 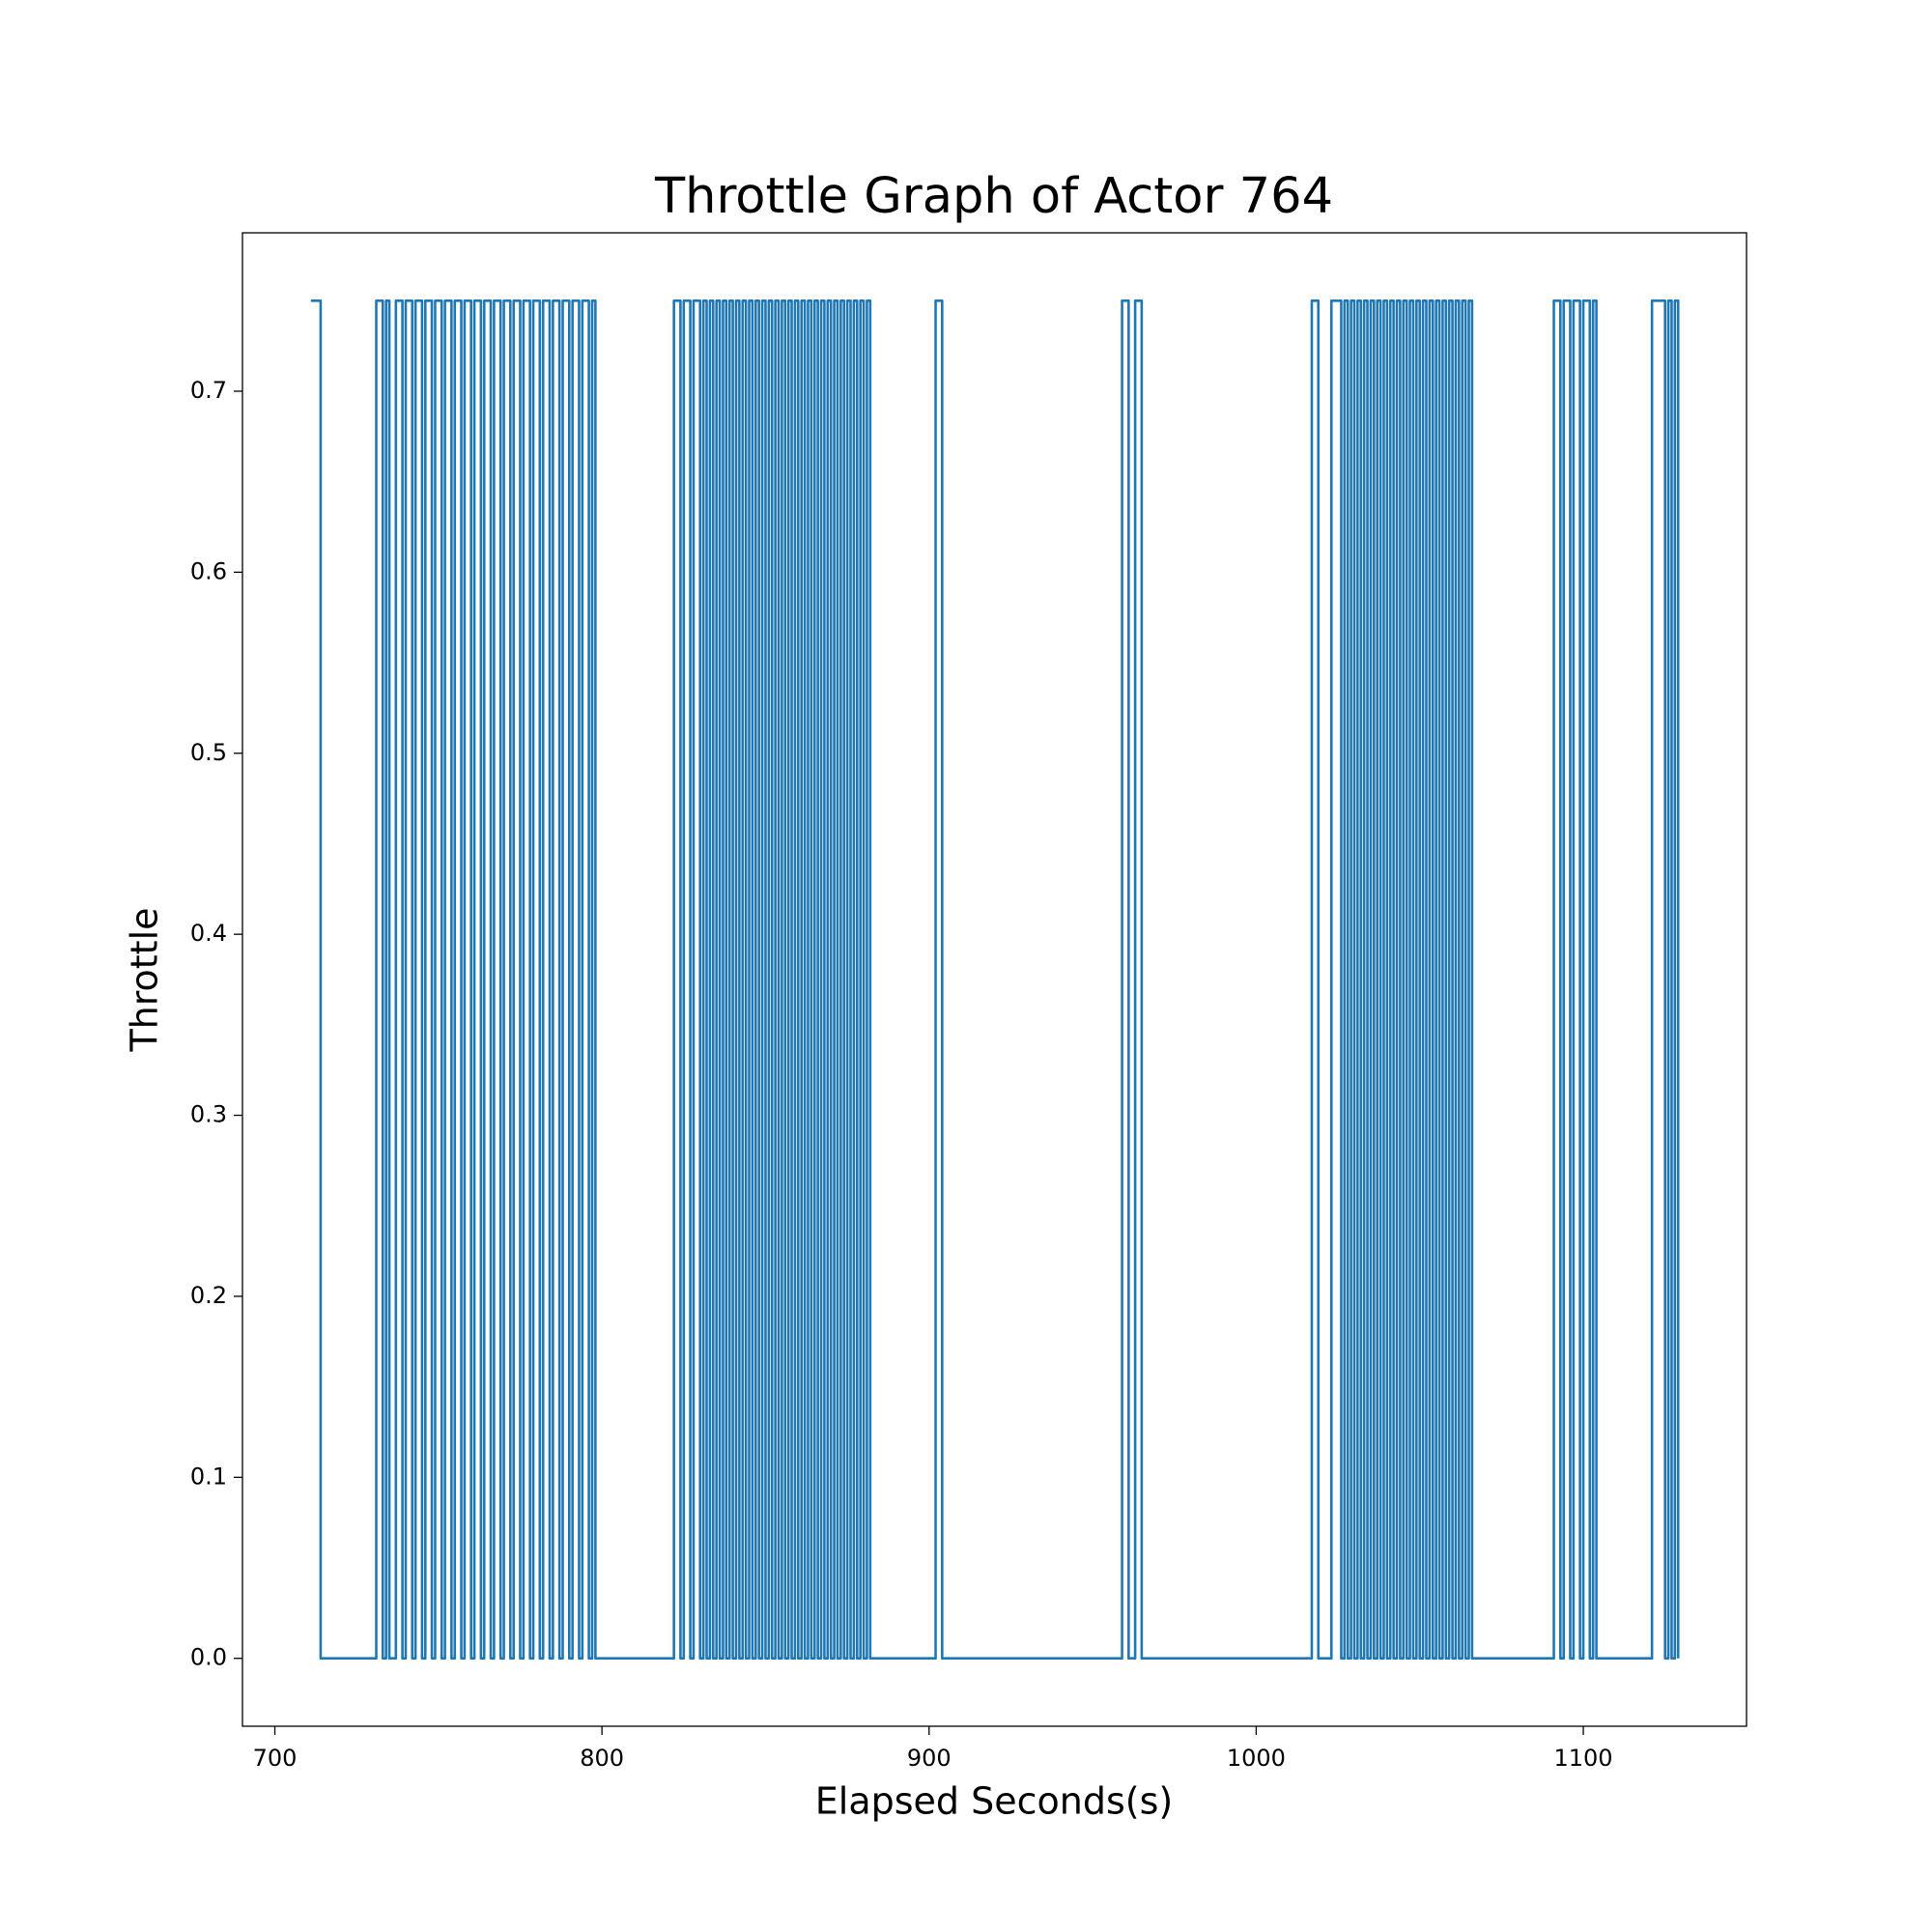 I want to click on y-tick-label: 0.6, so click(x=208, y=570).